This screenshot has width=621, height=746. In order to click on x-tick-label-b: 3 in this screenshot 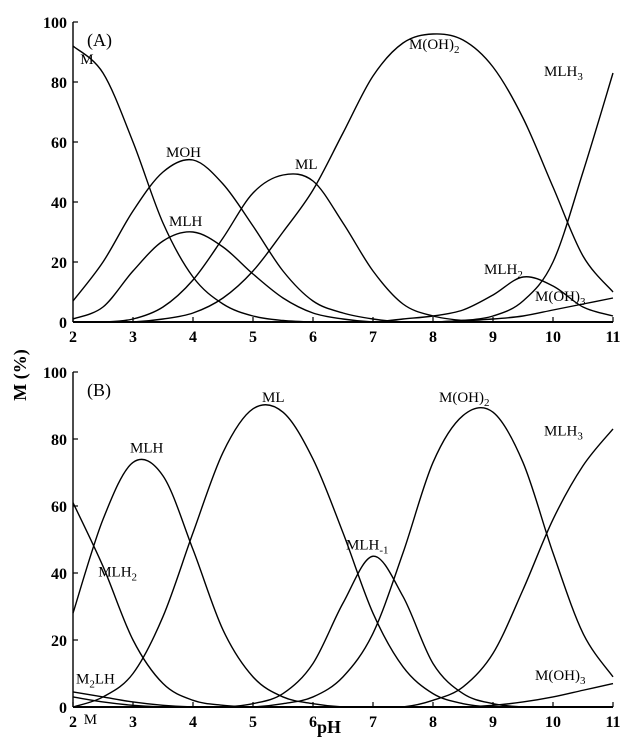, I will do `click(133, 722)`.